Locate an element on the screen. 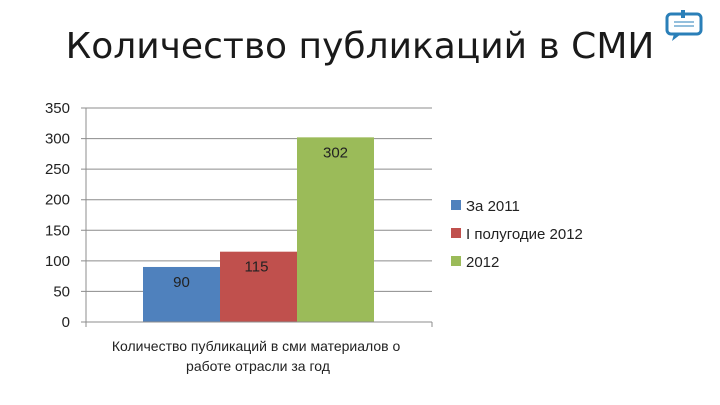  y-tick-label: 100 is located at coordinates (57, 261).